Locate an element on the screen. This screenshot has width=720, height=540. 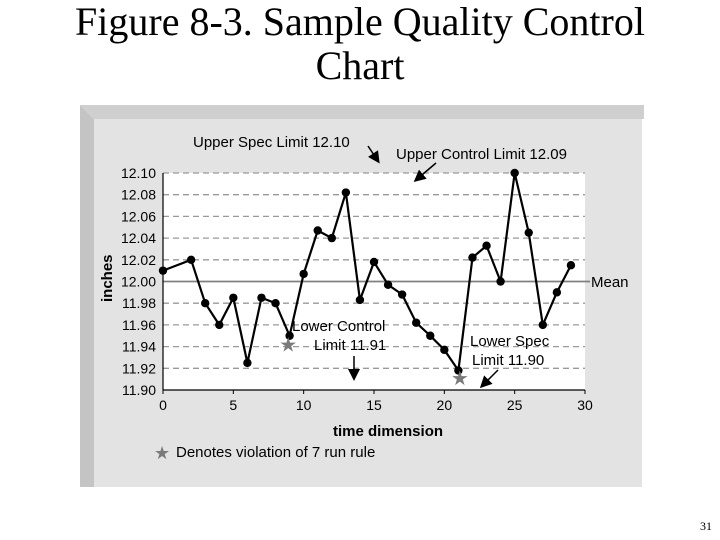
y-axis-label: inches is located at coordinates (107, 278).